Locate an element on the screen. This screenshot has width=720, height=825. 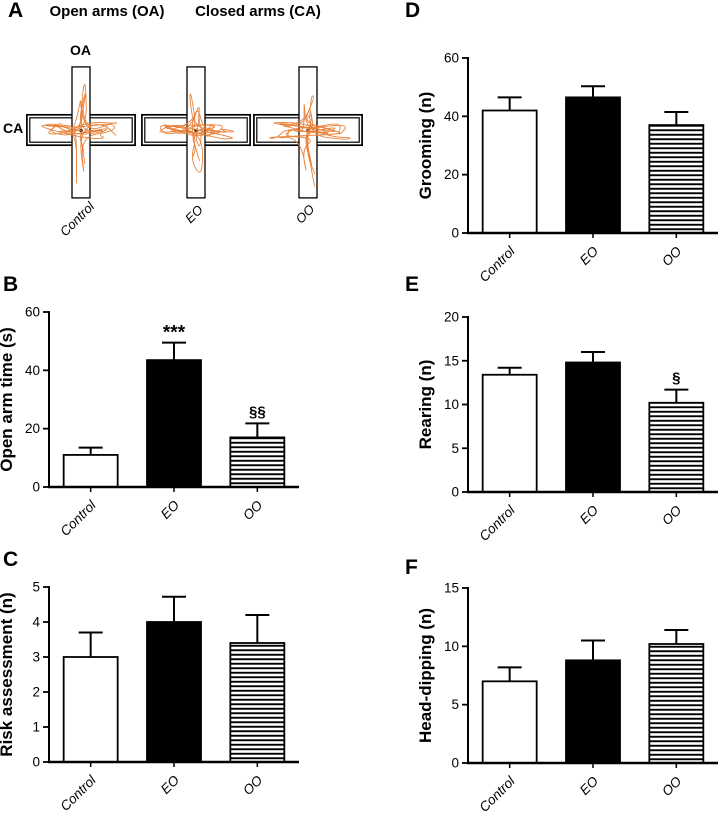
panel-label-b: B is located at coordinates (11, 284).